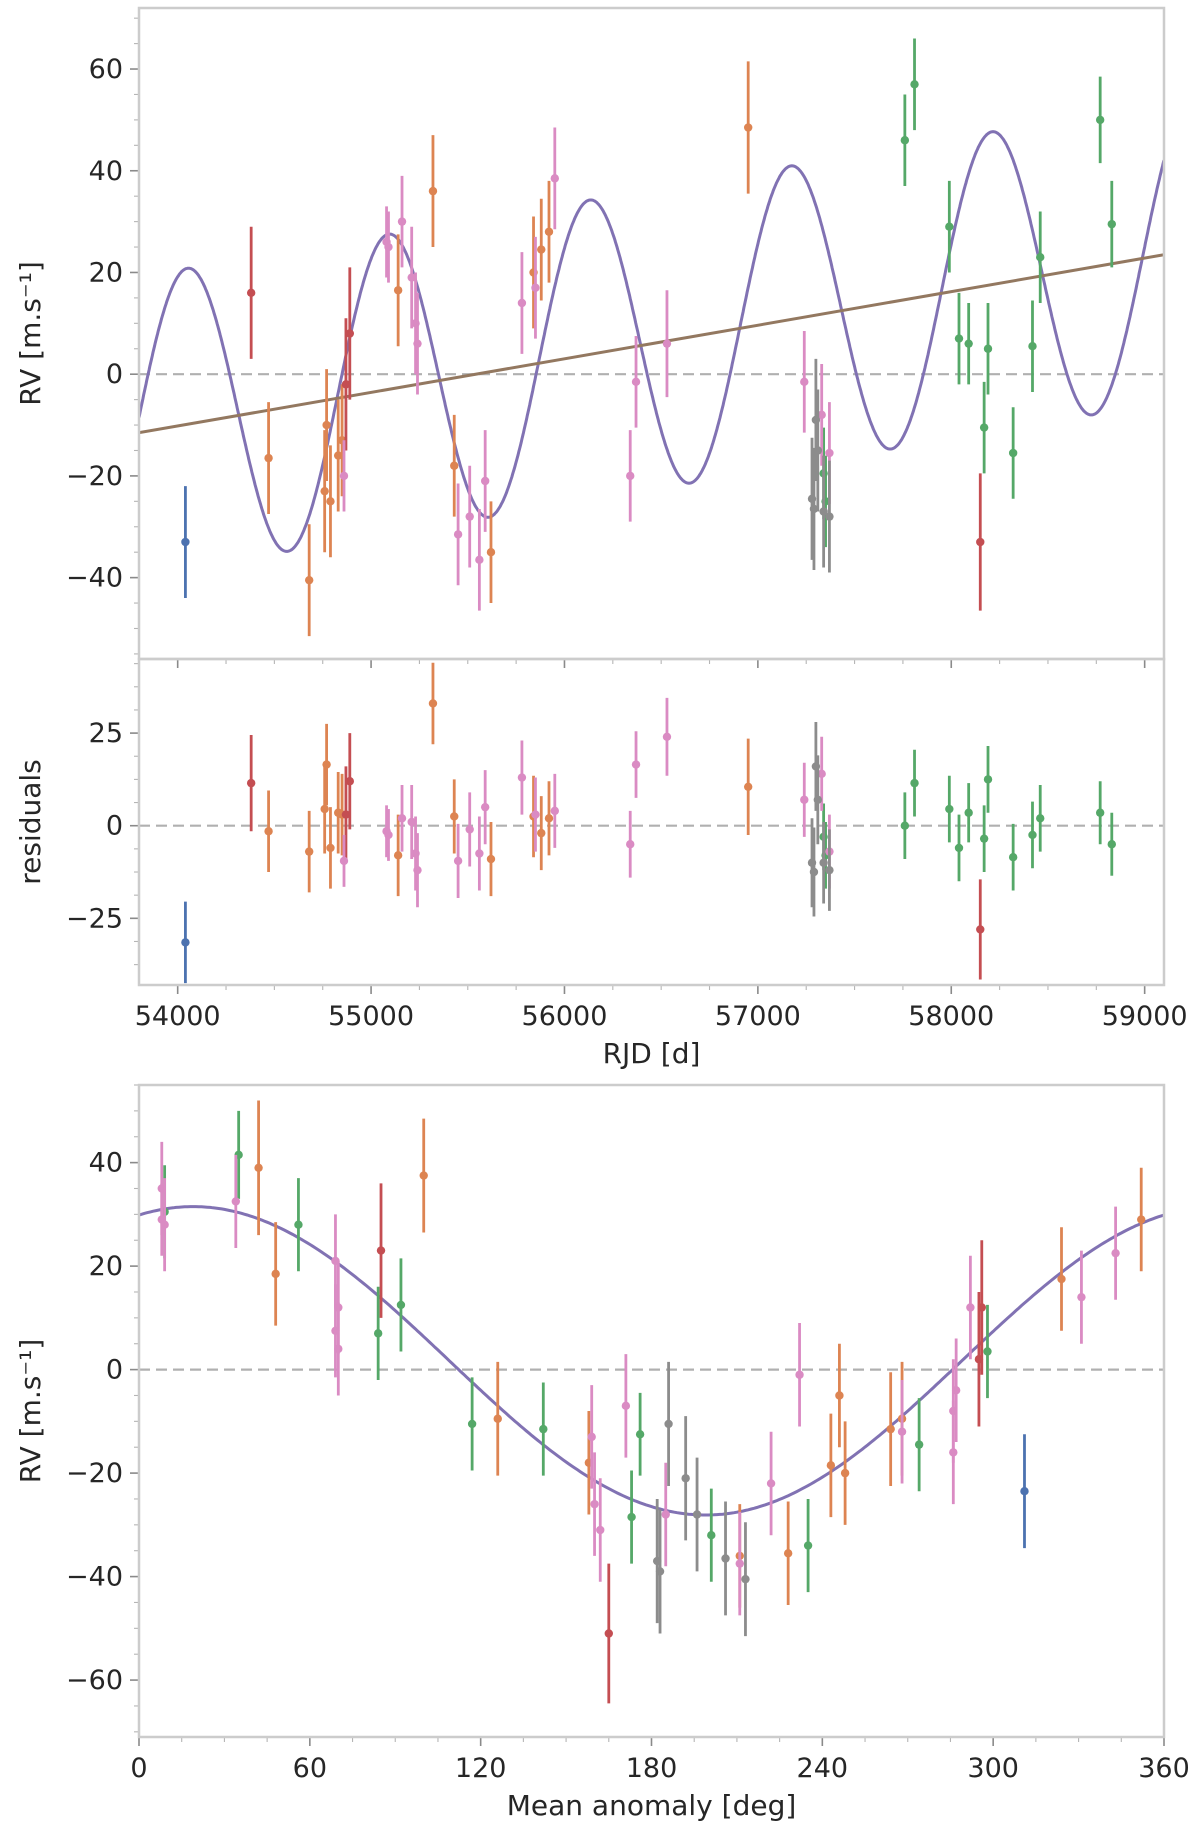  What do you see at coordinates (30, 1411) in the screenshot?
I see `y-axis-title: RV [m.s⁻¹]` at bounding box center [30, 1411].